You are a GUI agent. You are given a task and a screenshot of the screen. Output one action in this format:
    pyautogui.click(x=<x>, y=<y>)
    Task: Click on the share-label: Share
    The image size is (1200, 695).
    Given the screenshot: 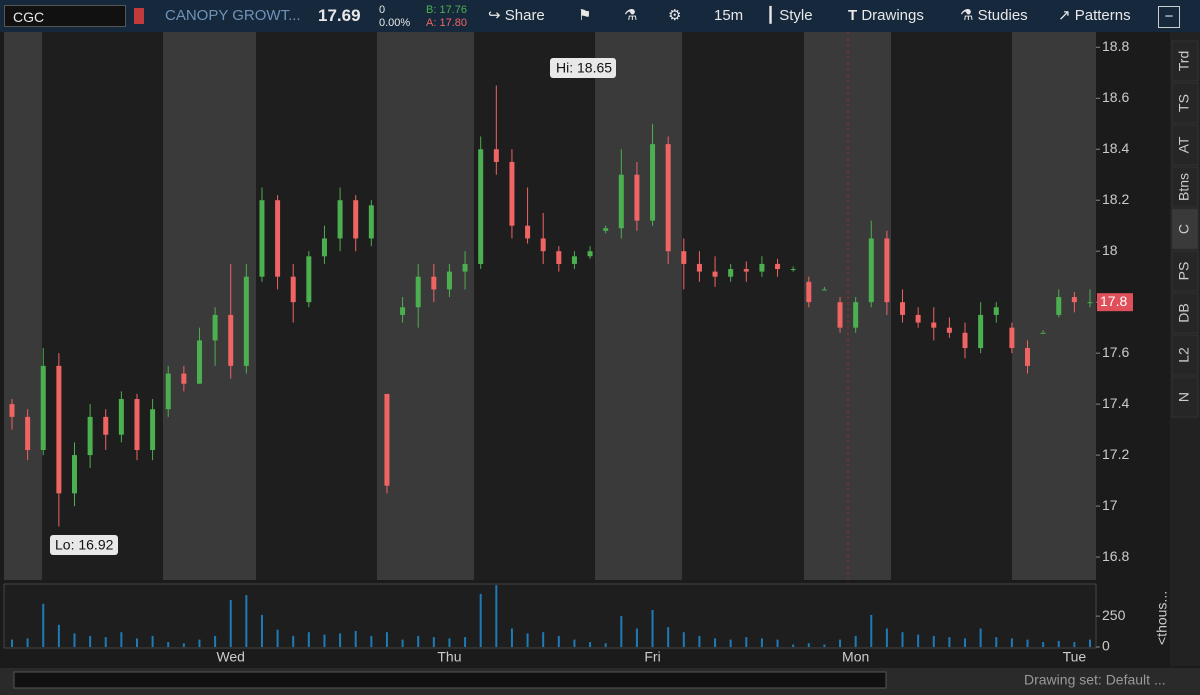 What is the action you would take?
    pyautogui.click(x=524, y=15)
    